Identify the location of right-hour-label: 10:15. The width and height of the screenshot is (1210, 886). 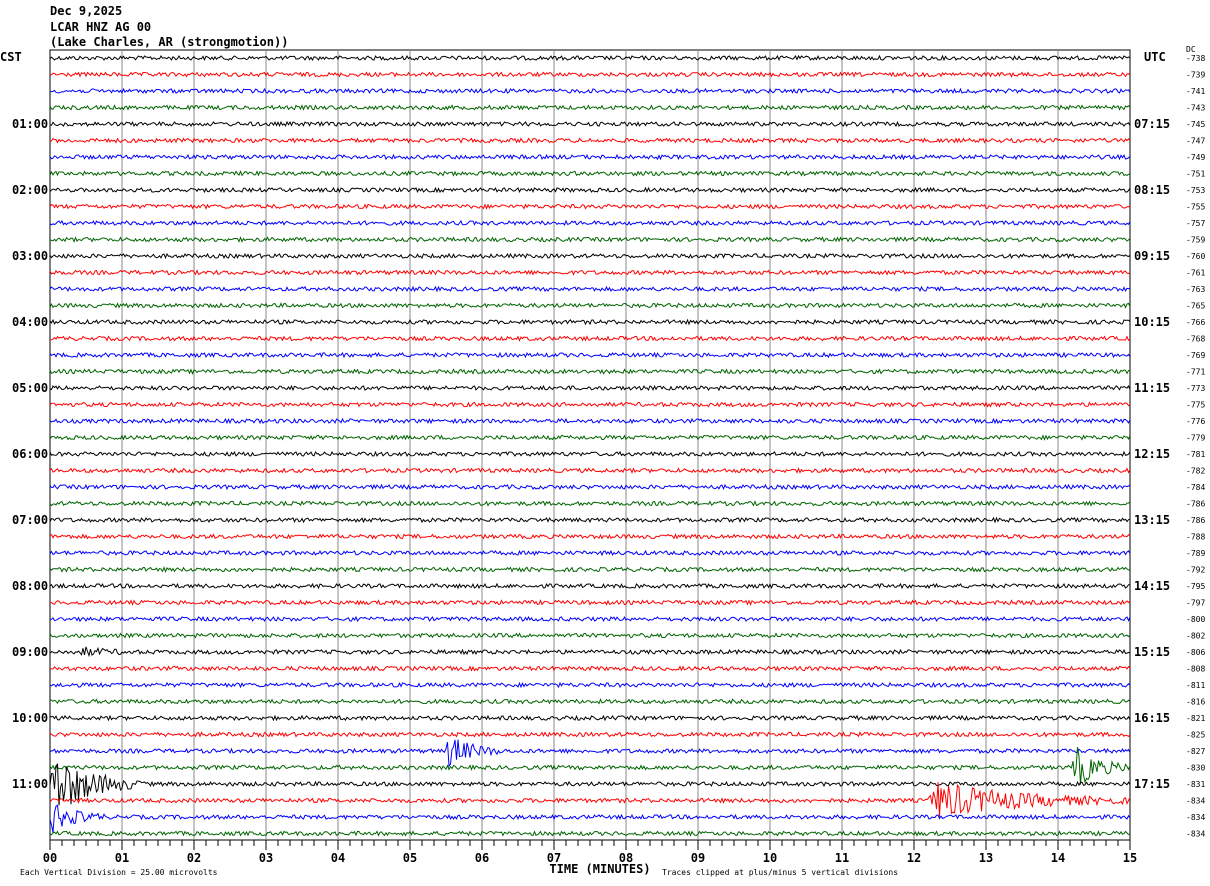
(1152, 322).